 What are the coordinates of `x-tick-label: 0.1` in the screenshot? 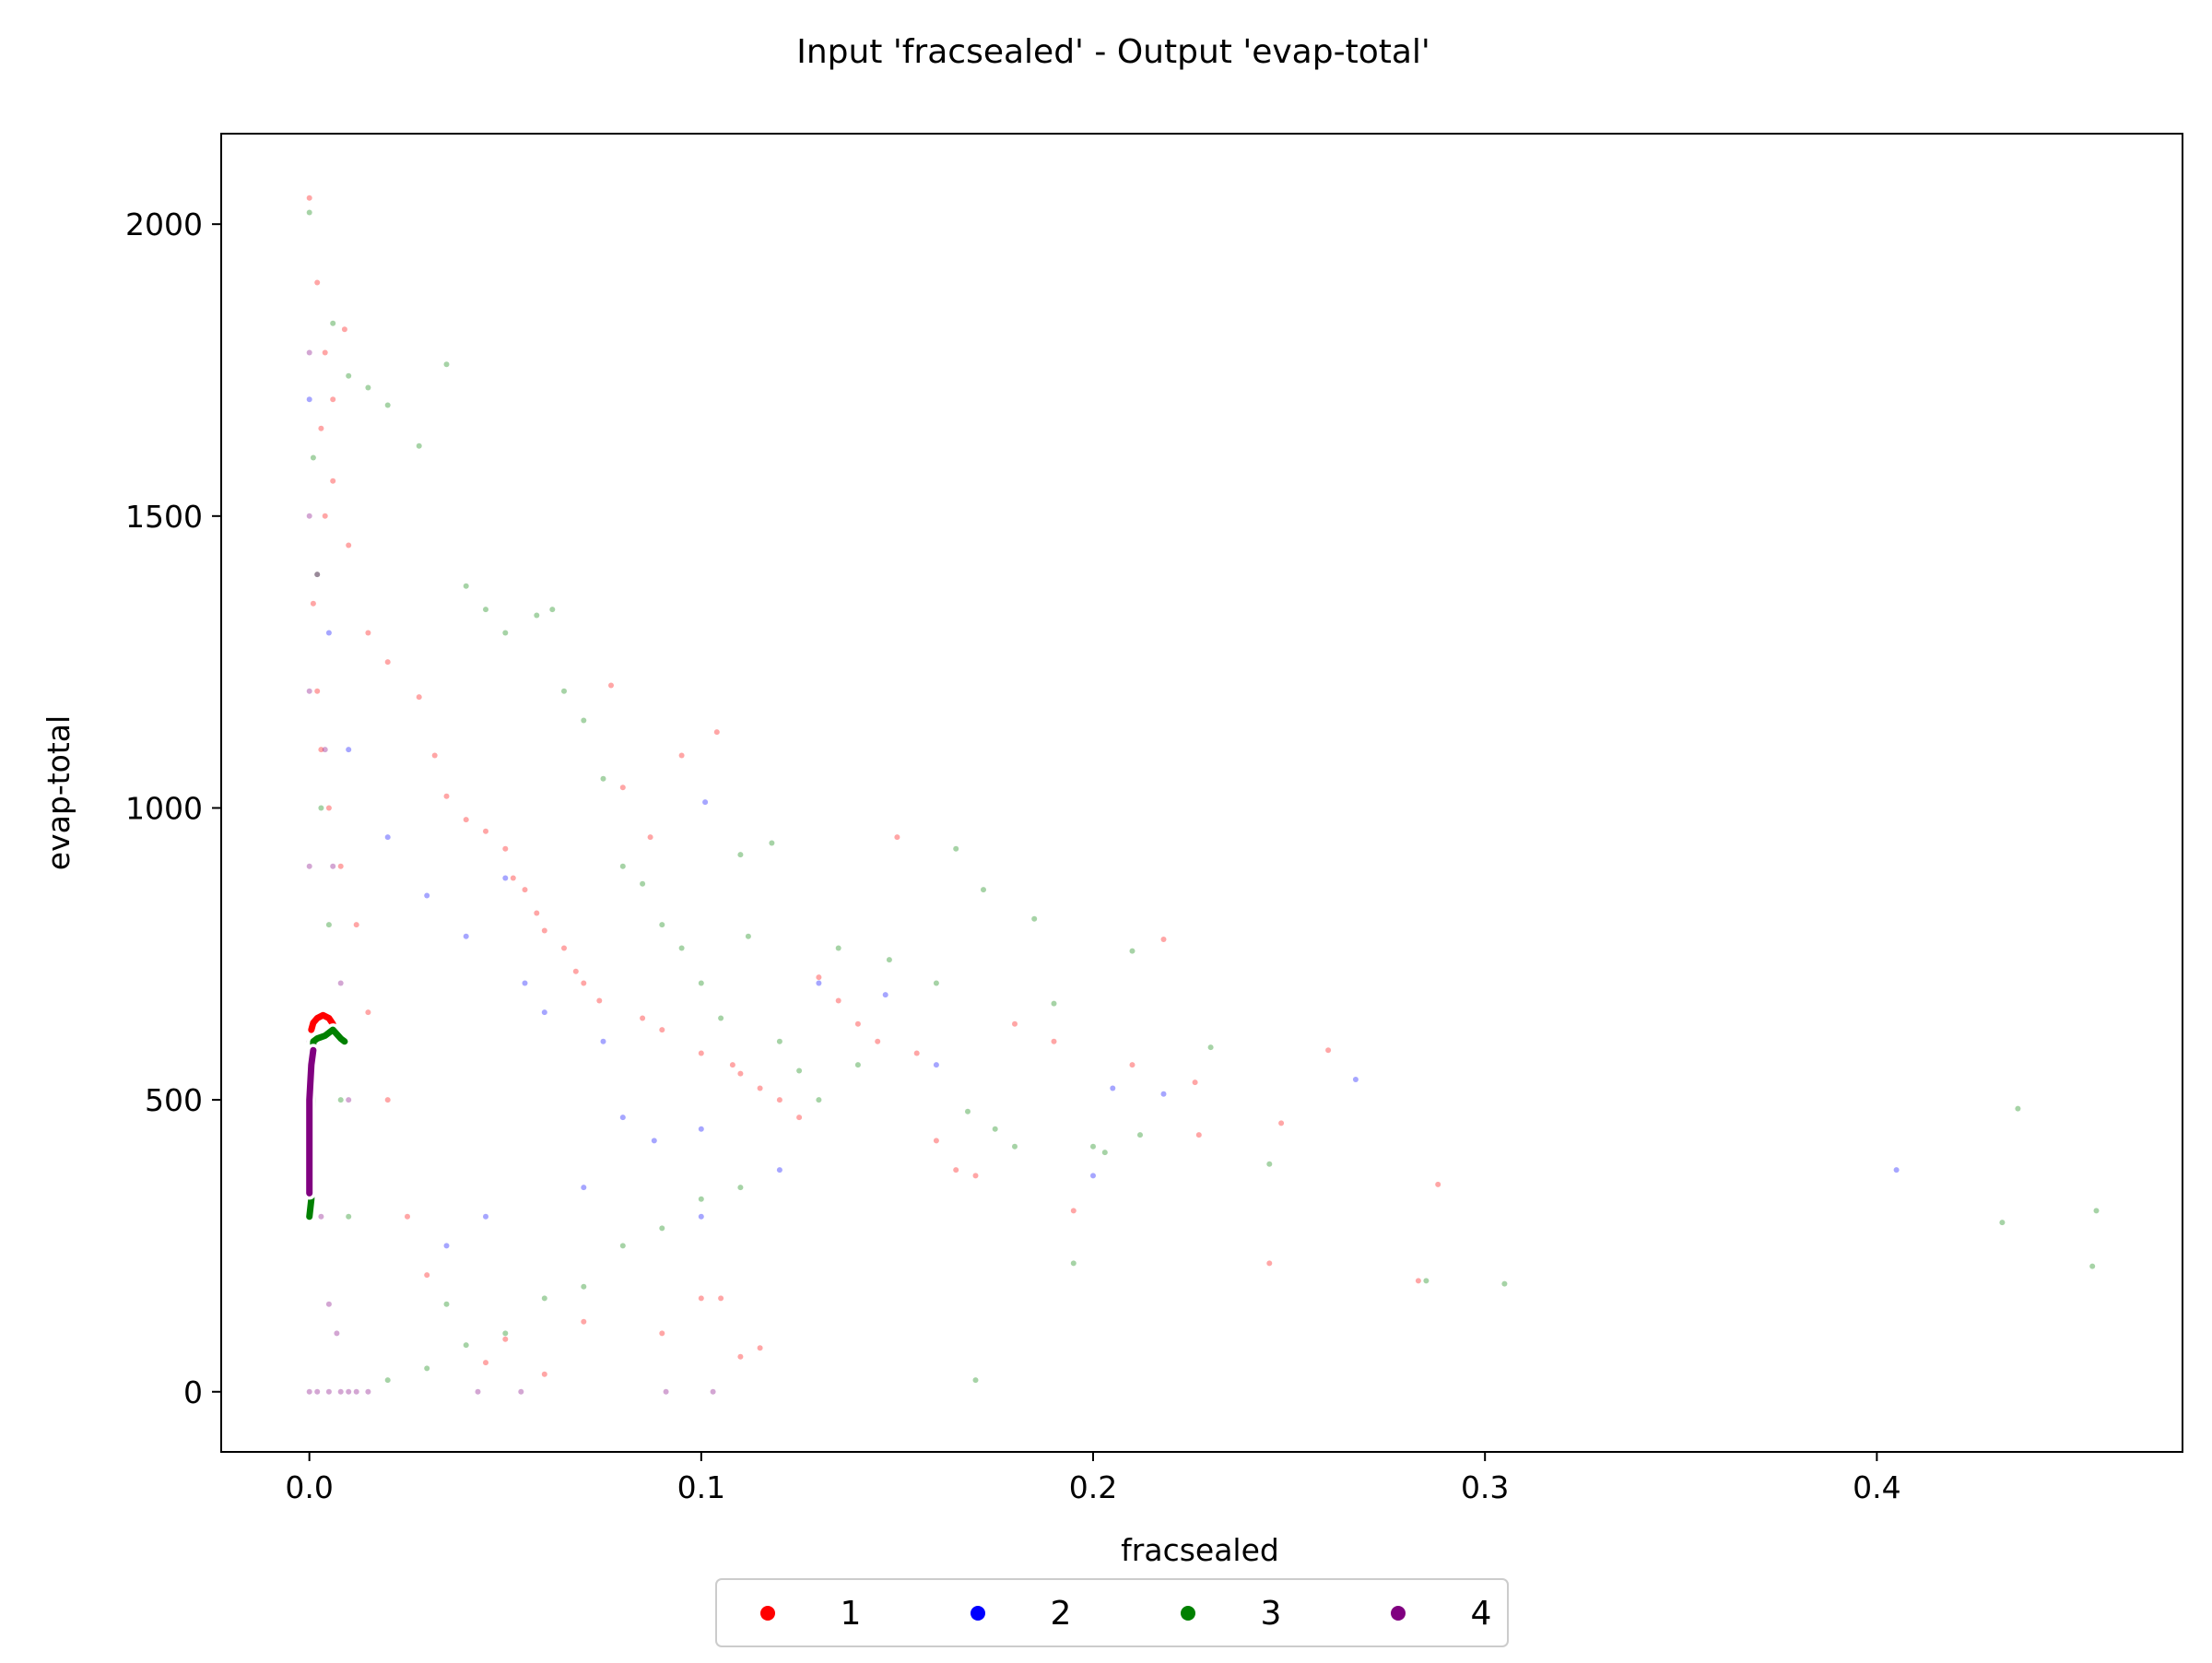 It's located at (701, 1487).